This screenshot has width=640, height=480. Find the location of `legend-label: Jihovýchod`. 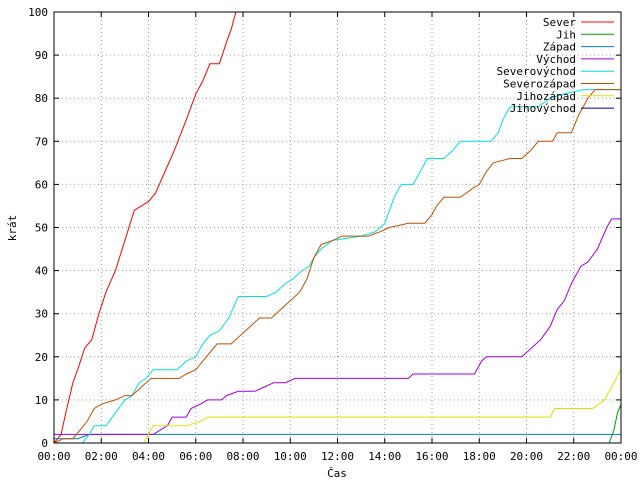

legend-label: Jihovýchod is located at coordinates (543, 108).